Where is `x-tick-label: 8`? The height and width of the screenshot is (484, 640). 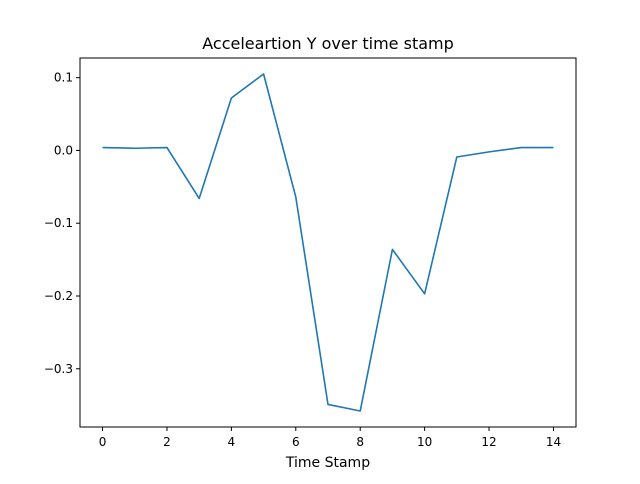 x-tick-label: 8 is located at coordinates (360, 442).